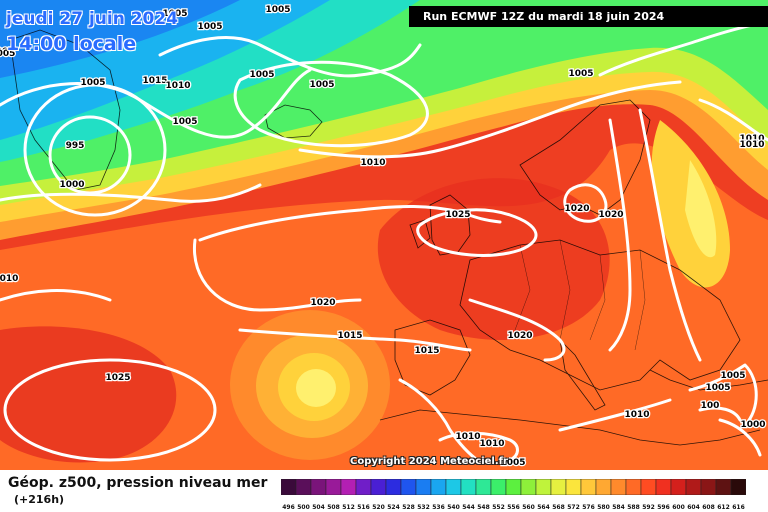 Image resolution: width=768 pixels, height=512 pixels. Describe the element at coordinates (303, 507) in the screenshot. I see `scale-value-label: 500` at that location.